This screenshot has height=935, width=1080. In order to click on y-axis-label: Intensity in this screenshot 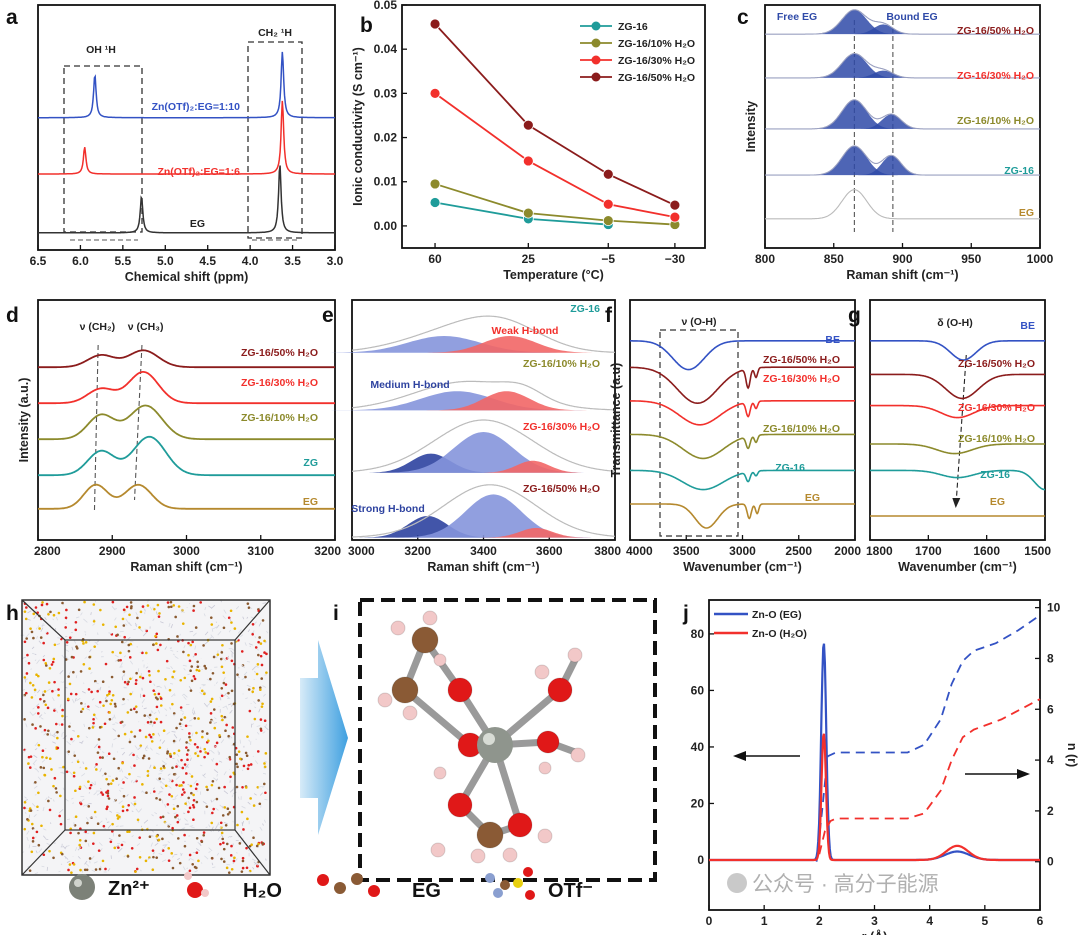, I will do `click(751, 126)`.